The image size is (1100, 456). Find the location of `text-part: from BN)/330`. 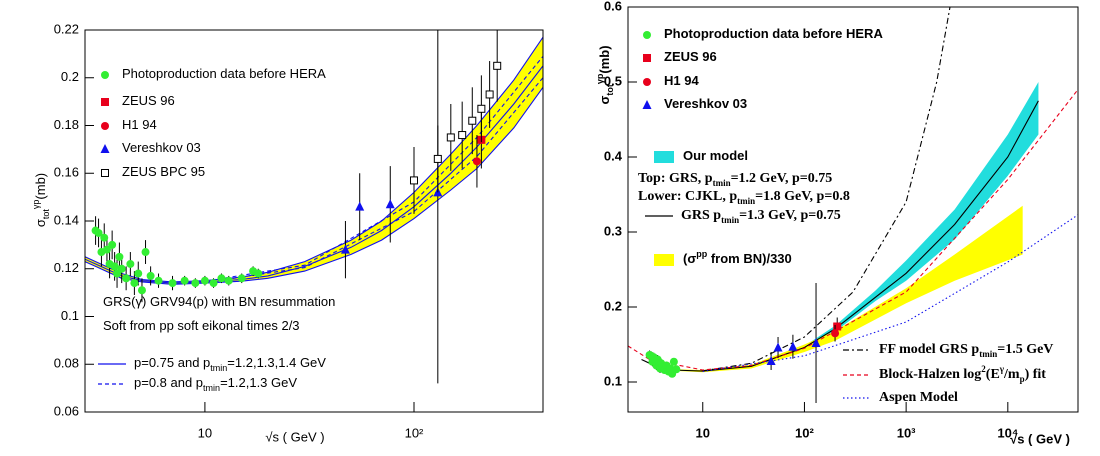

text-part: from BN)/330 is located at coordinates (749, 258).